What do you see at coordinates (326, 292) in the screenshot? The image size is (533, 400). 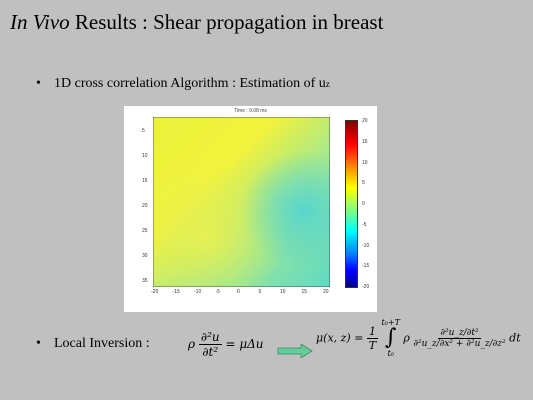 I see `x-tick-label: 20` at bounding box center [326, 292].